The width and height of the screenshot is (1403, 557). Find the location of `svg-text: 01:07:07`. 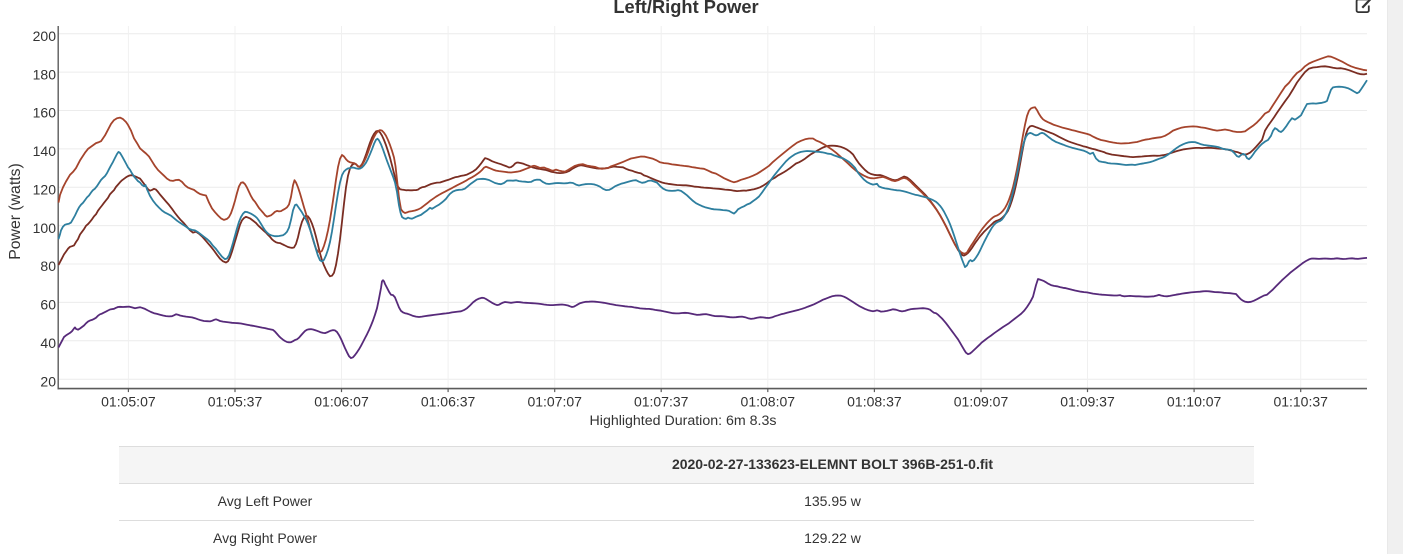

svg-text: 01:07:07 is located at coordinates (554, 401).